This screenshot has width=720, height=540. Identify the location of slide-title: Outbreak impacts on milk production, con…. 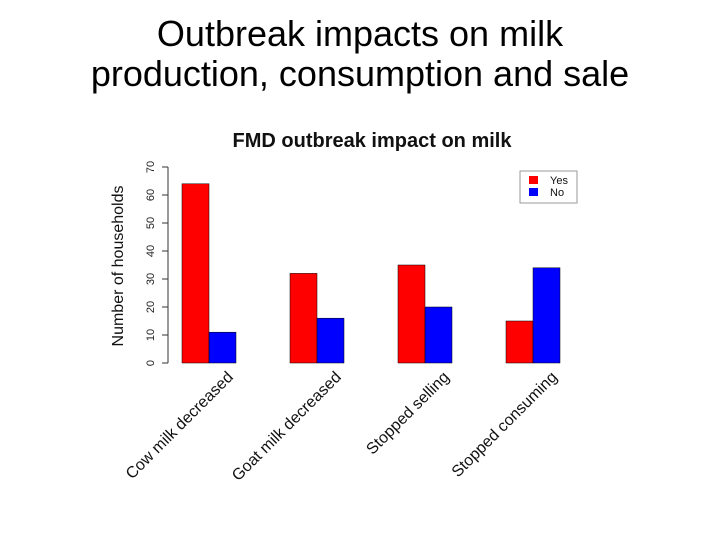
(360, 54).